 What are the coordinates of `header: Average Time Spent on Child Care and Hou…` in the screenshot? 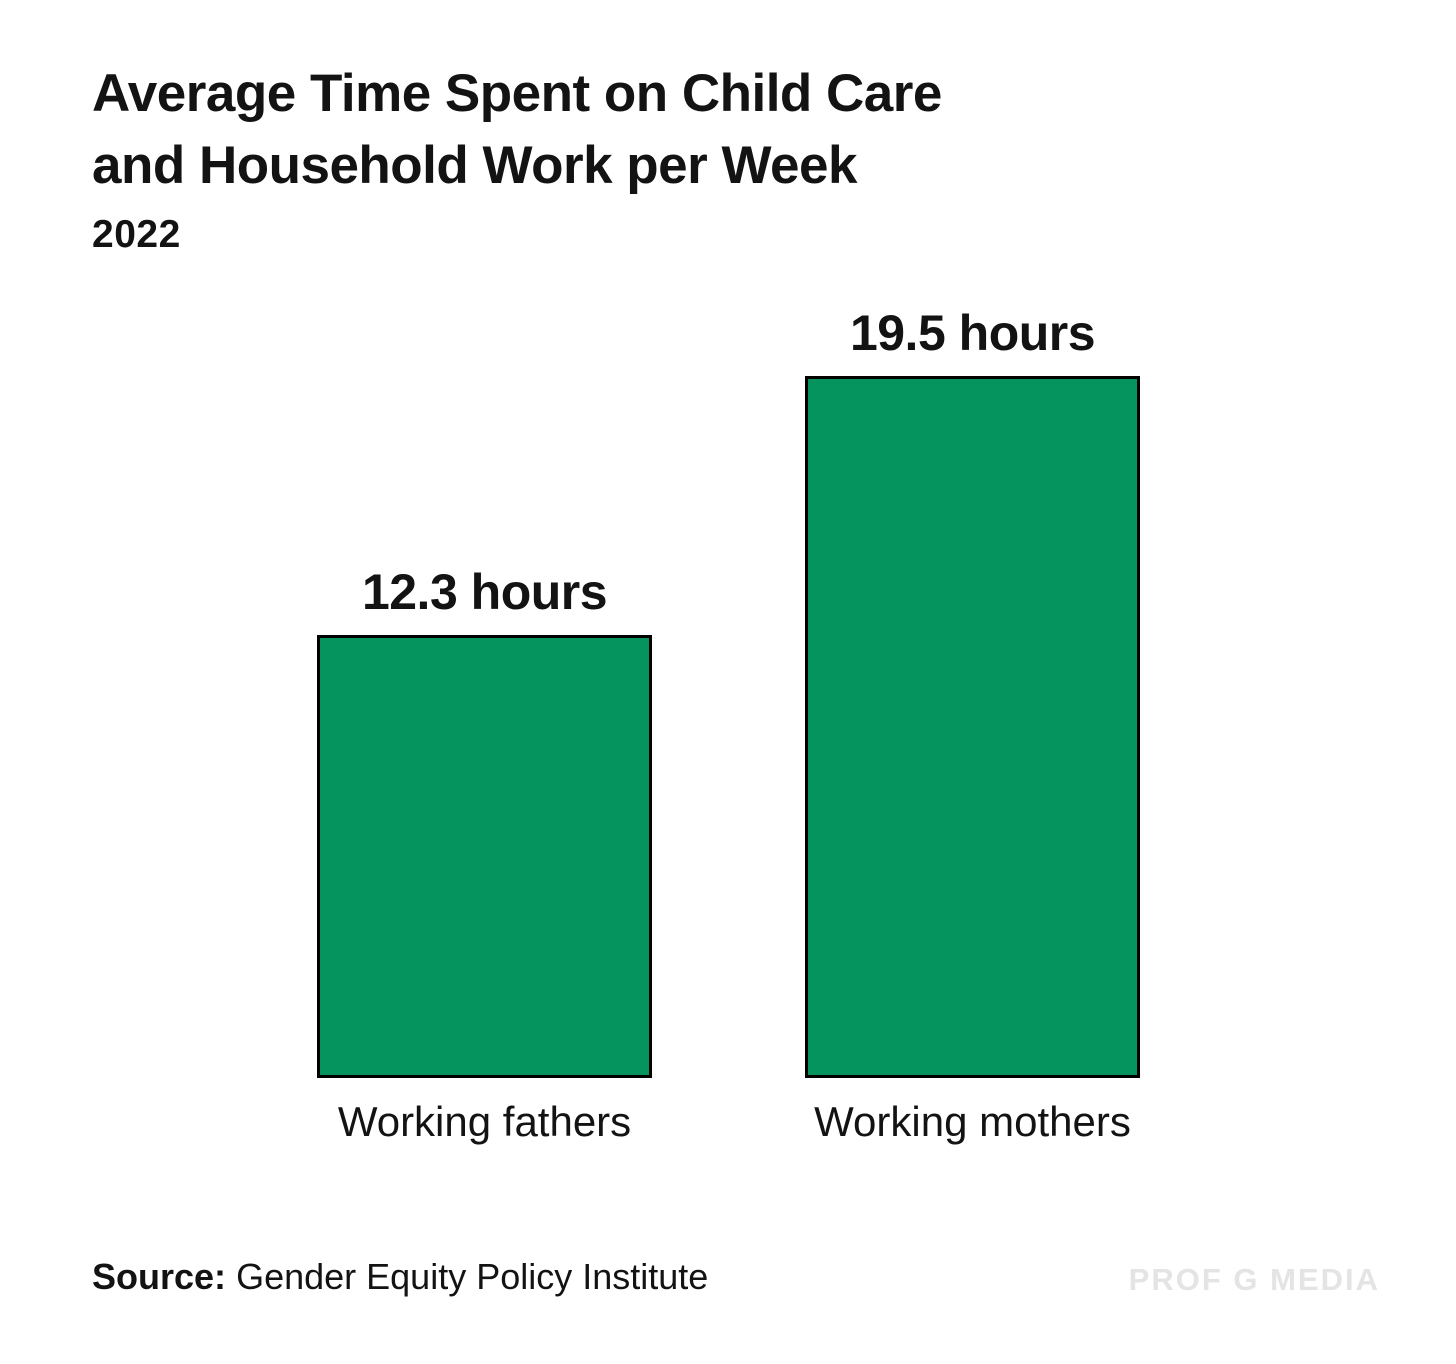 It's located at (517, 158).